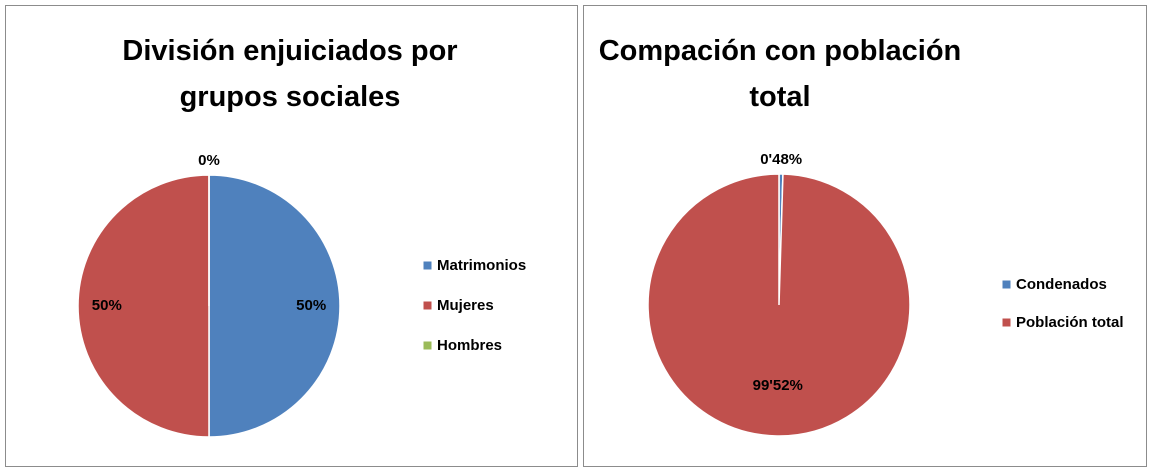 Image resolution: width=1151 pixels, height=474 pixels. What do you see at coordinates (290, 74) in the screenshot?
I see `chart-title: División enjuiciados por grupos sociales` at bounding box center [290, 74].